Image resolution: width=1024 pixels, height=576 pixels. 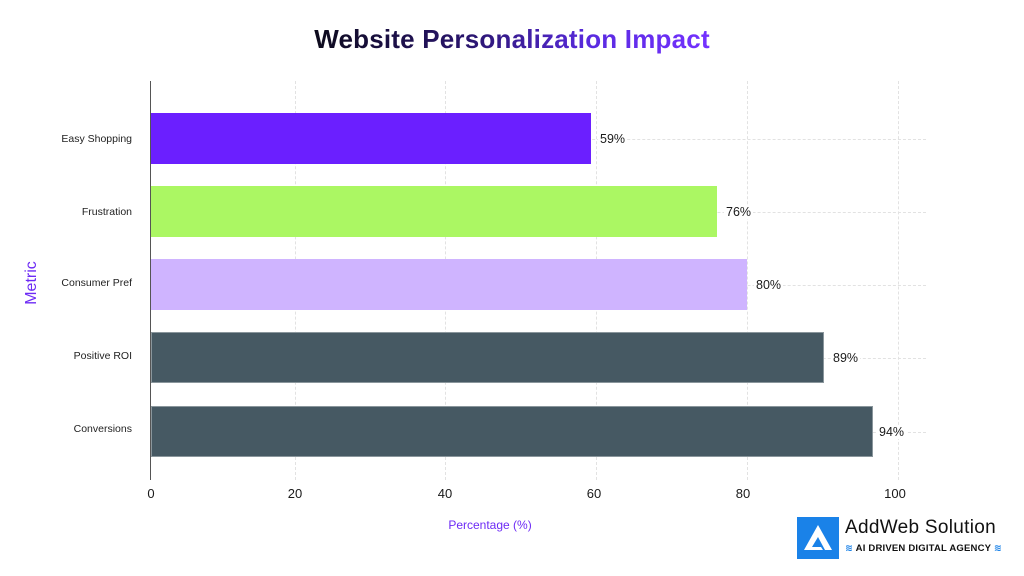 I want to click on y-axis-line, so click(x=150, y=280).